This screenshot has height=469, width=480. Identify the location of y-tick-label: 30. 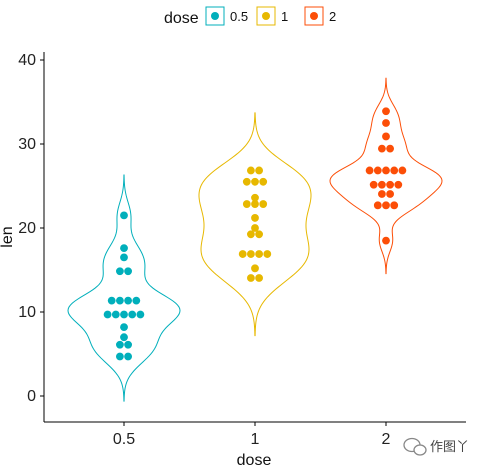
(27, 144).